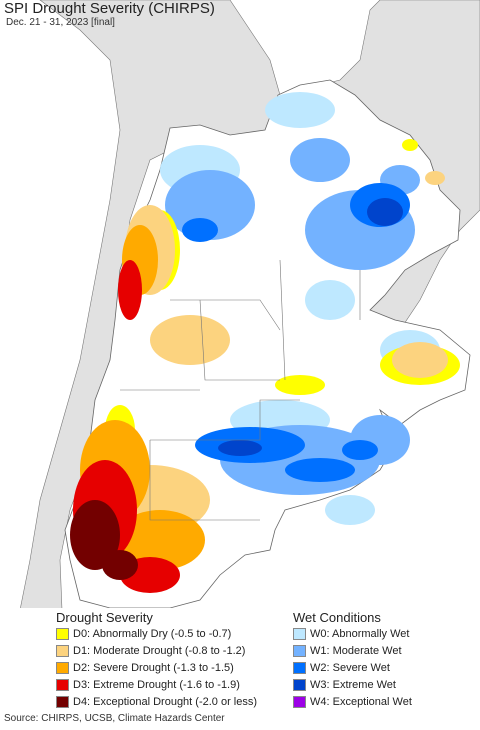  I want to click on drought-legend-item: D0: Abnormally Dry (-0.5 to -0.7), so click(143, 634).